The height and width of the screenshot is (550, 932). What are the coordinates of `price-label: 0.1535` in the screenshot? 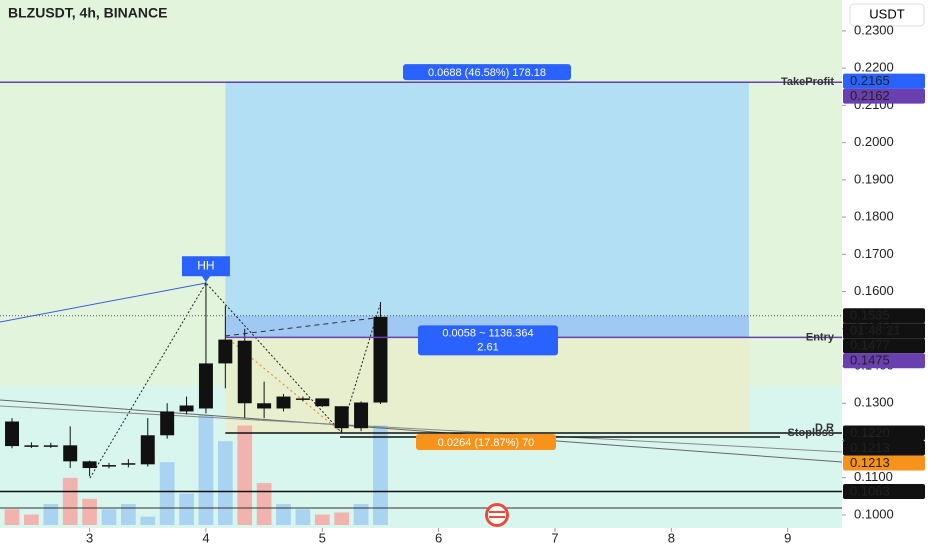 It's located at (870, 315).